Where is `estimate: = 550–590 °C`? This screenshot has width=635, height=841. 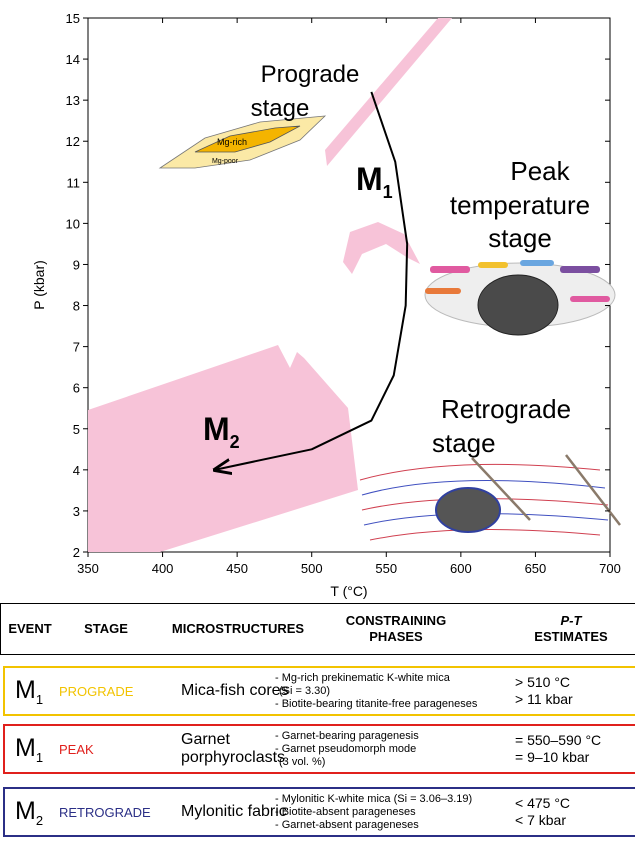
estimate: = 550–590 °C is located at coordinates (558, 740).